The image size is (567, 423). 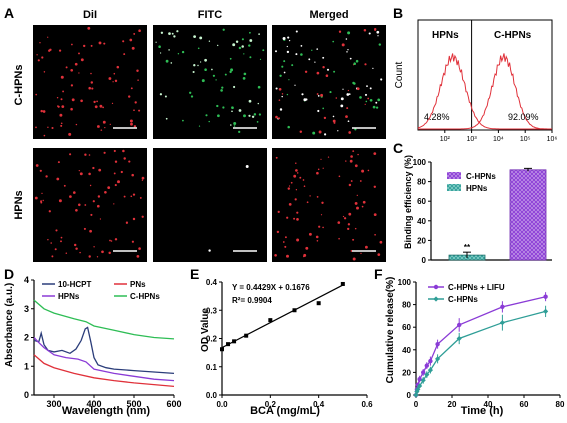 What do you see at coordinates (452, 404) in the screenshot?
I see `f-x-tick-label: 20` at bounding box center [452, 404].